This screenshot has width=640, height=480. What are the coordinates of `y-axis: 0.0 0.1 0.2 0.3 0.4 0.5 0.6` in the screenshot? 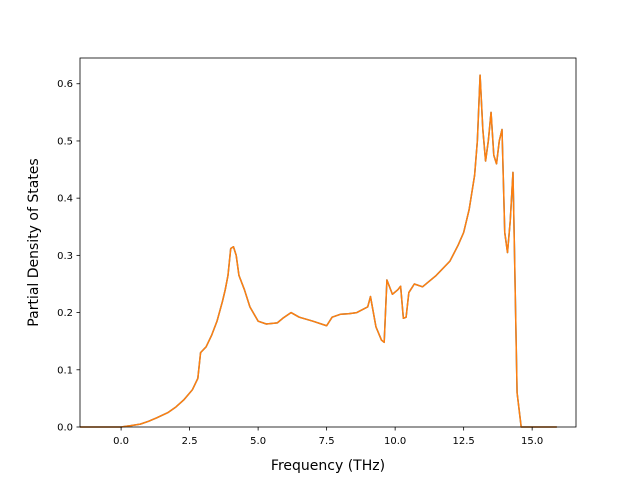 It's located at (68, 256).